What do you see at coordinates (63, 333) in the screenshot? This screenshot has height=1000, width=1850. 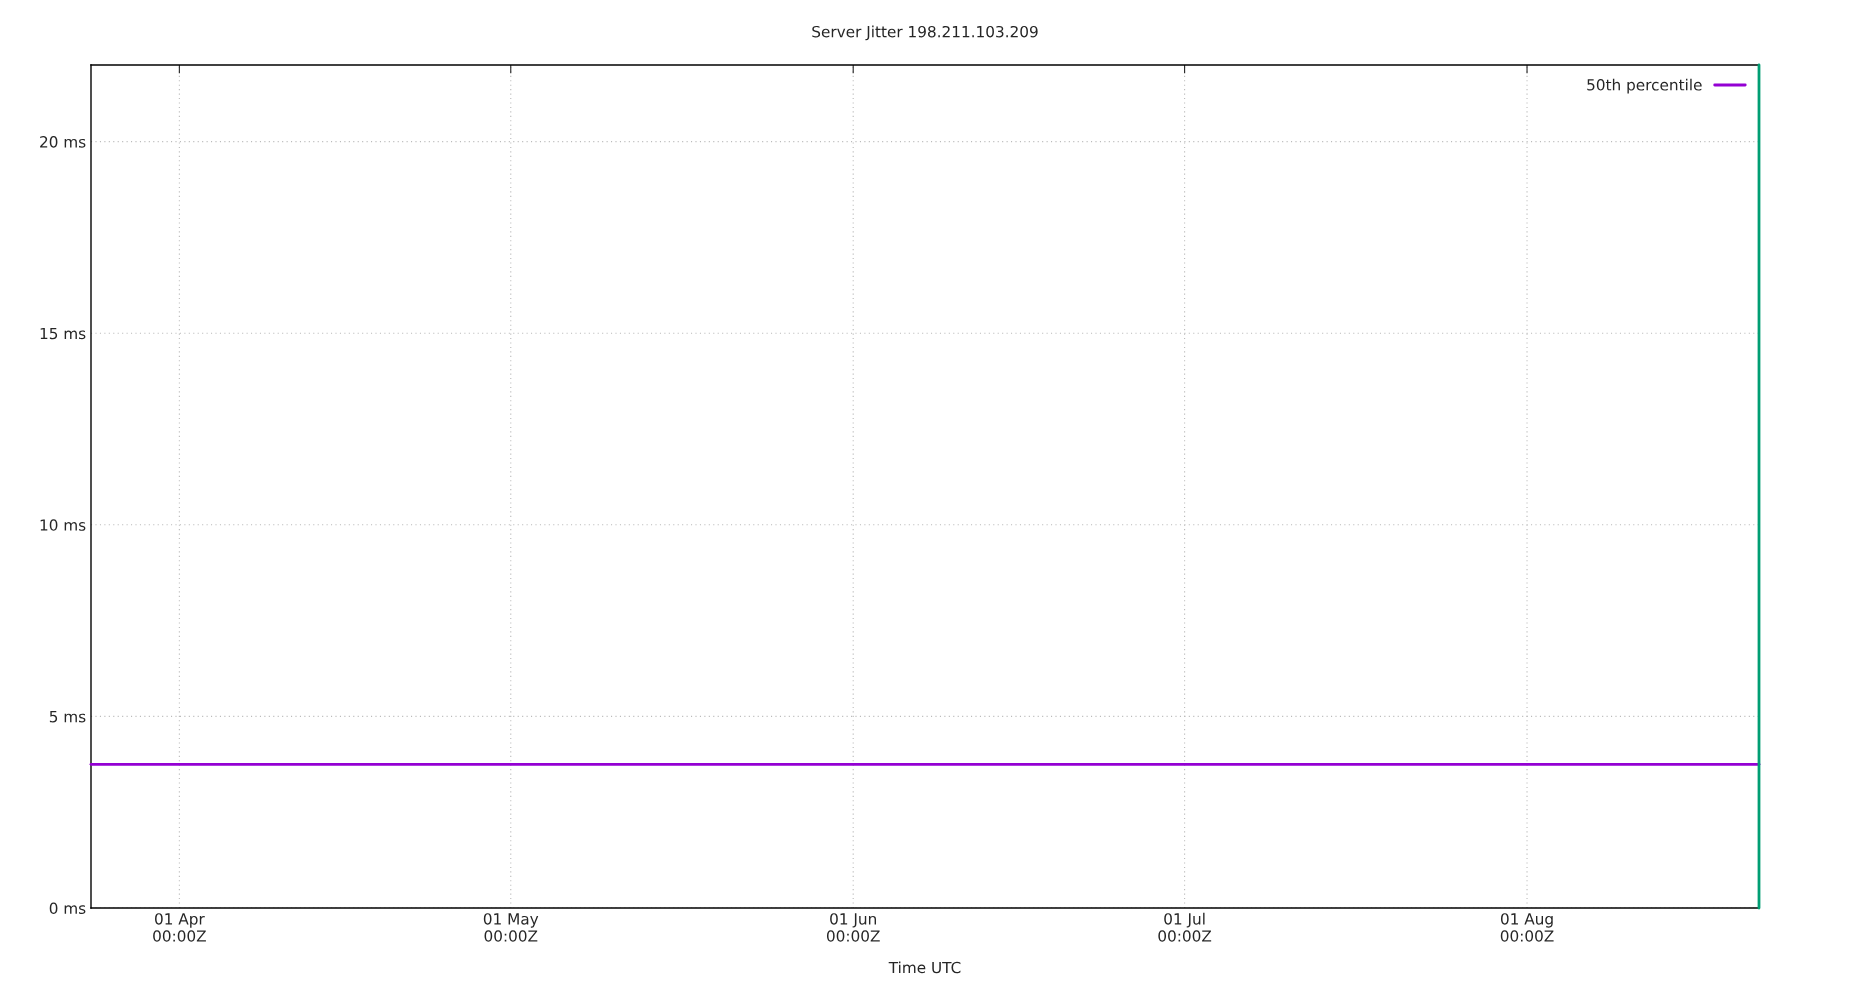 I see `y-tick-label: 15 ms` at bounding box center [63, 333].